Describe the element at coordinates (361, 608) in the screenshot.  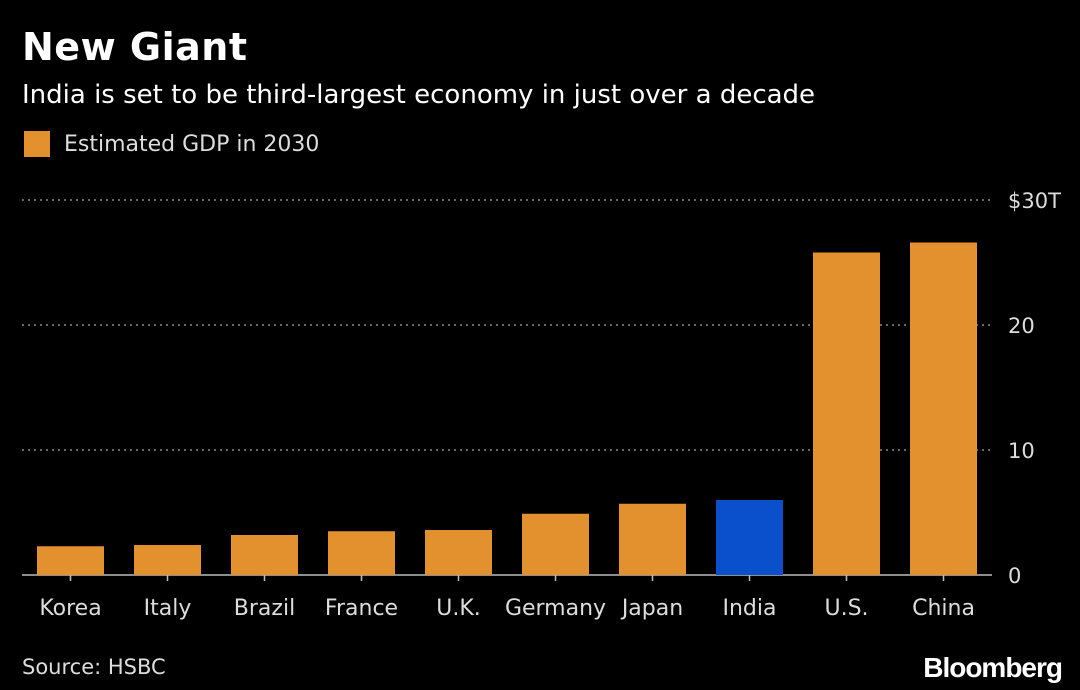
I see `x-tick-label: France` at that location.